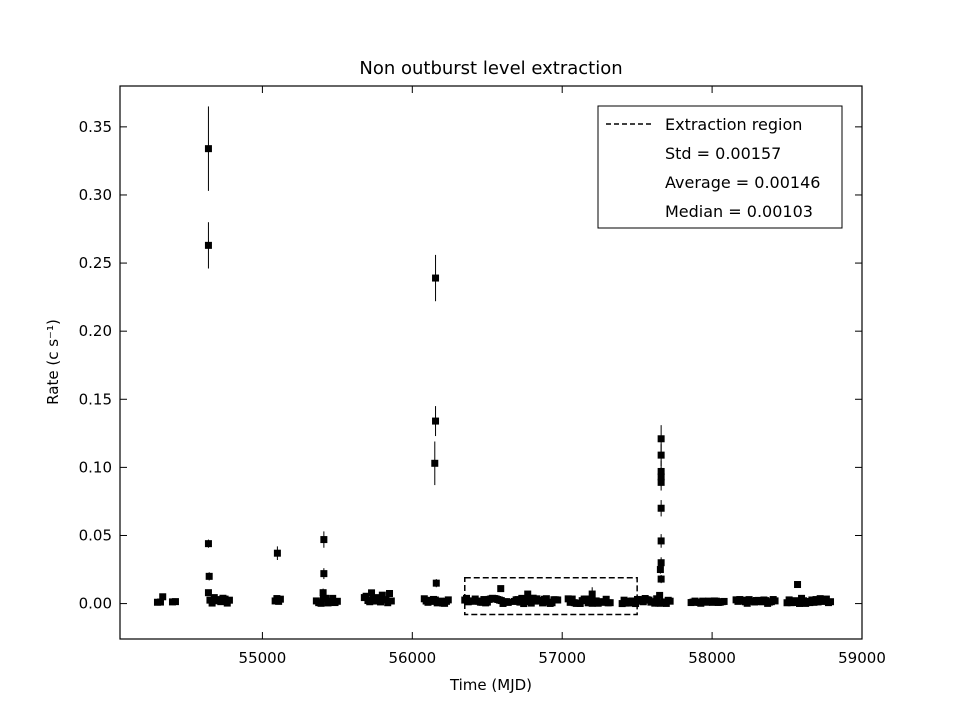 The height and width of the screenshot is (720, 960). What do you see at coordinates (723, 153) in the screenshot?
I see `legend-entry-std: Std = 0.00157` at bounding box center [723, 153].